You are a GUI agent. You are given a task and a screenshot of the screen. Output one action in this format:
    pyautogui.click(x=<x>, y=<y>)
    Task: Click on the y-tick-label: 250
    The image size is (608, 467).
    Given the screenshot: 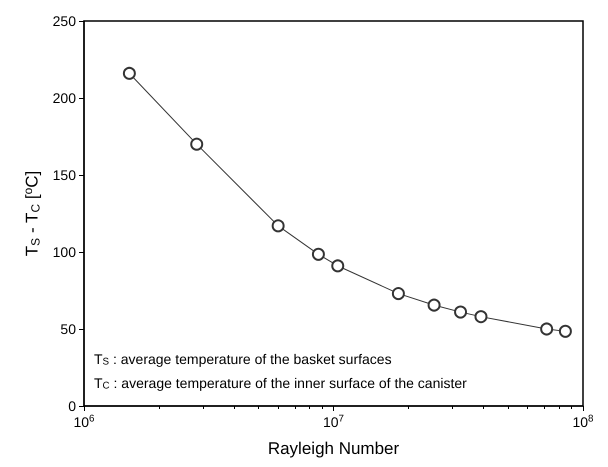 What is the action you would take?
    pyautogui.click(x=64, y=21)
    